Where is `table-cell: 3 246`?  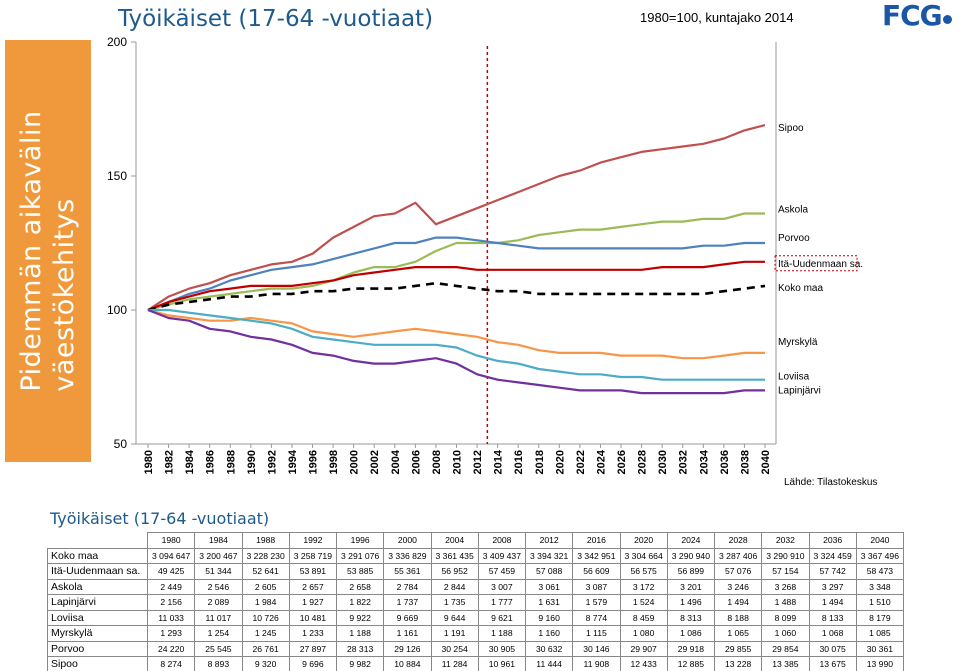 table-cell: 3 246 is located at coordinates (738, 586).